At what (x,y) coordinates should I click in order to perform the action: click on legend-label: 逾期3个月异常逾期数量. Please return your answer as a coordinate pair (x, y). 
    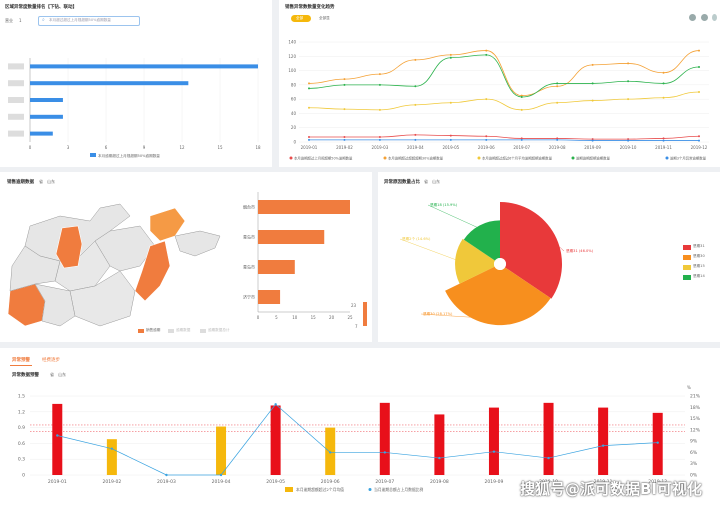
    Looking at the image, I should click on (688, 158).